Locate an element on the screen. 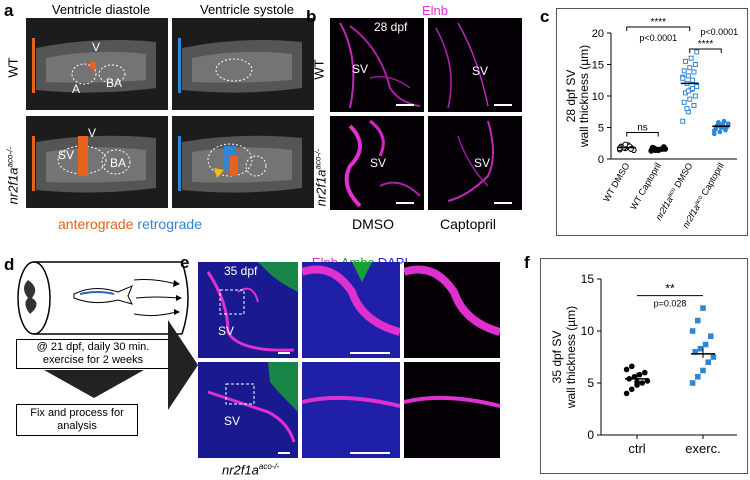 This screenshot has width=750, height=480. label-ba: BA is located at coordinates (114, 83).